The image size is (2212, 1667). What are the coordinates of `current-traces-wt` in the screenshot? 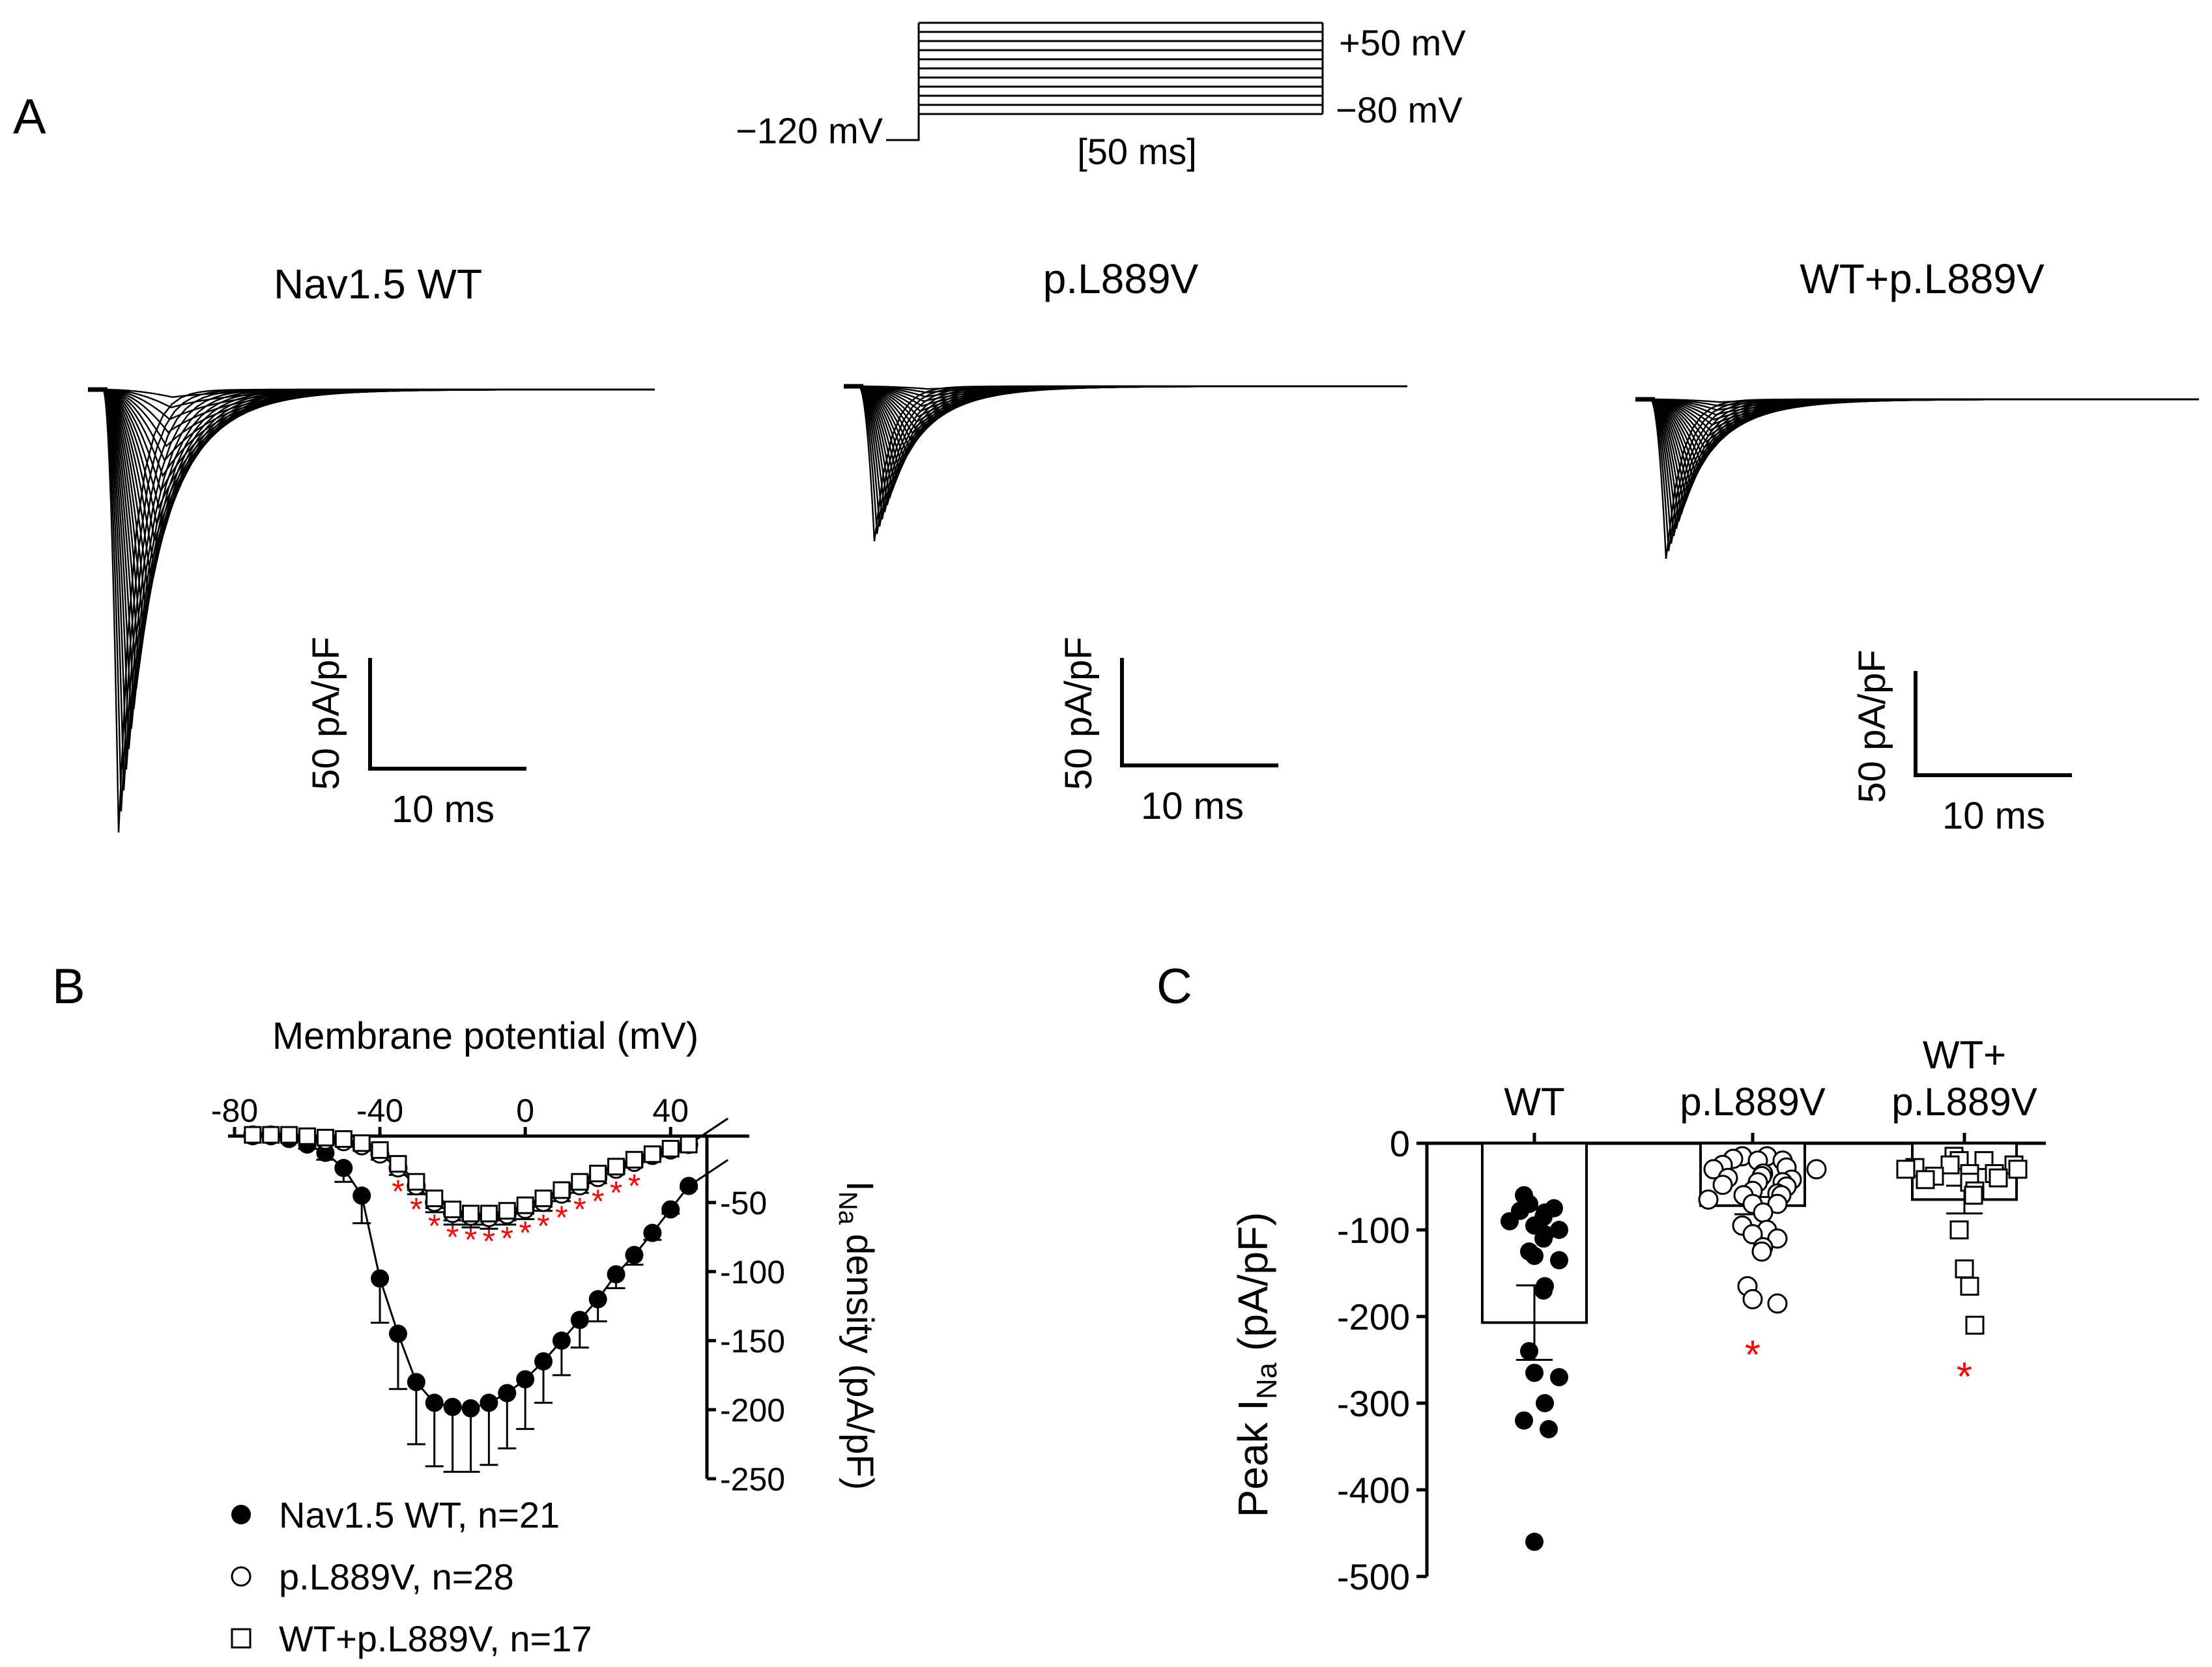 It's located at (371, 610).